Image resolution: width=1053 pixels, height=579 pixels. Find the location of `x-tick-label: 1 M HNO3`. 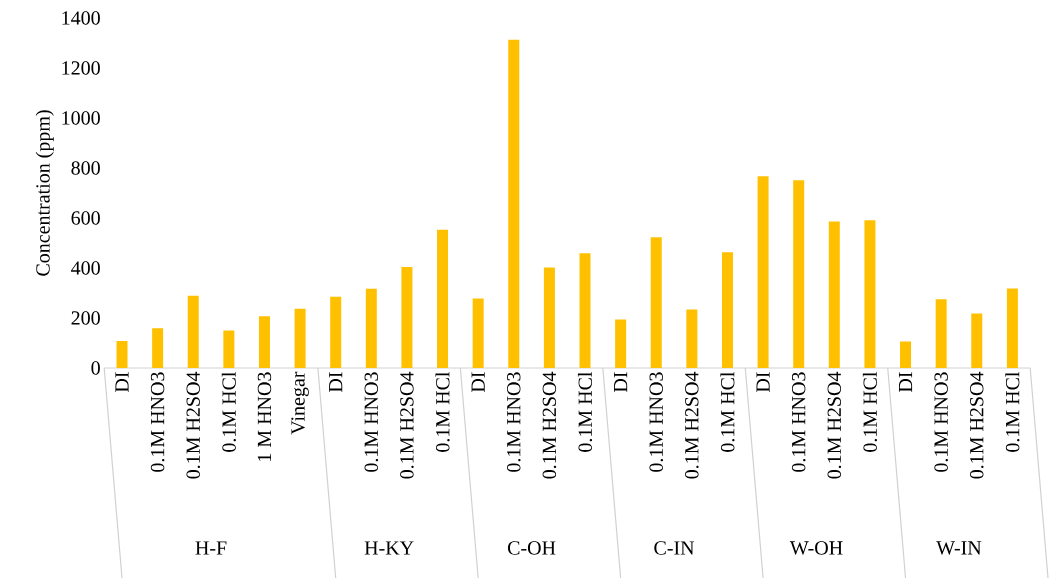

x-tick-label: 1 M HNO3 is located at coordinates (264, 417).